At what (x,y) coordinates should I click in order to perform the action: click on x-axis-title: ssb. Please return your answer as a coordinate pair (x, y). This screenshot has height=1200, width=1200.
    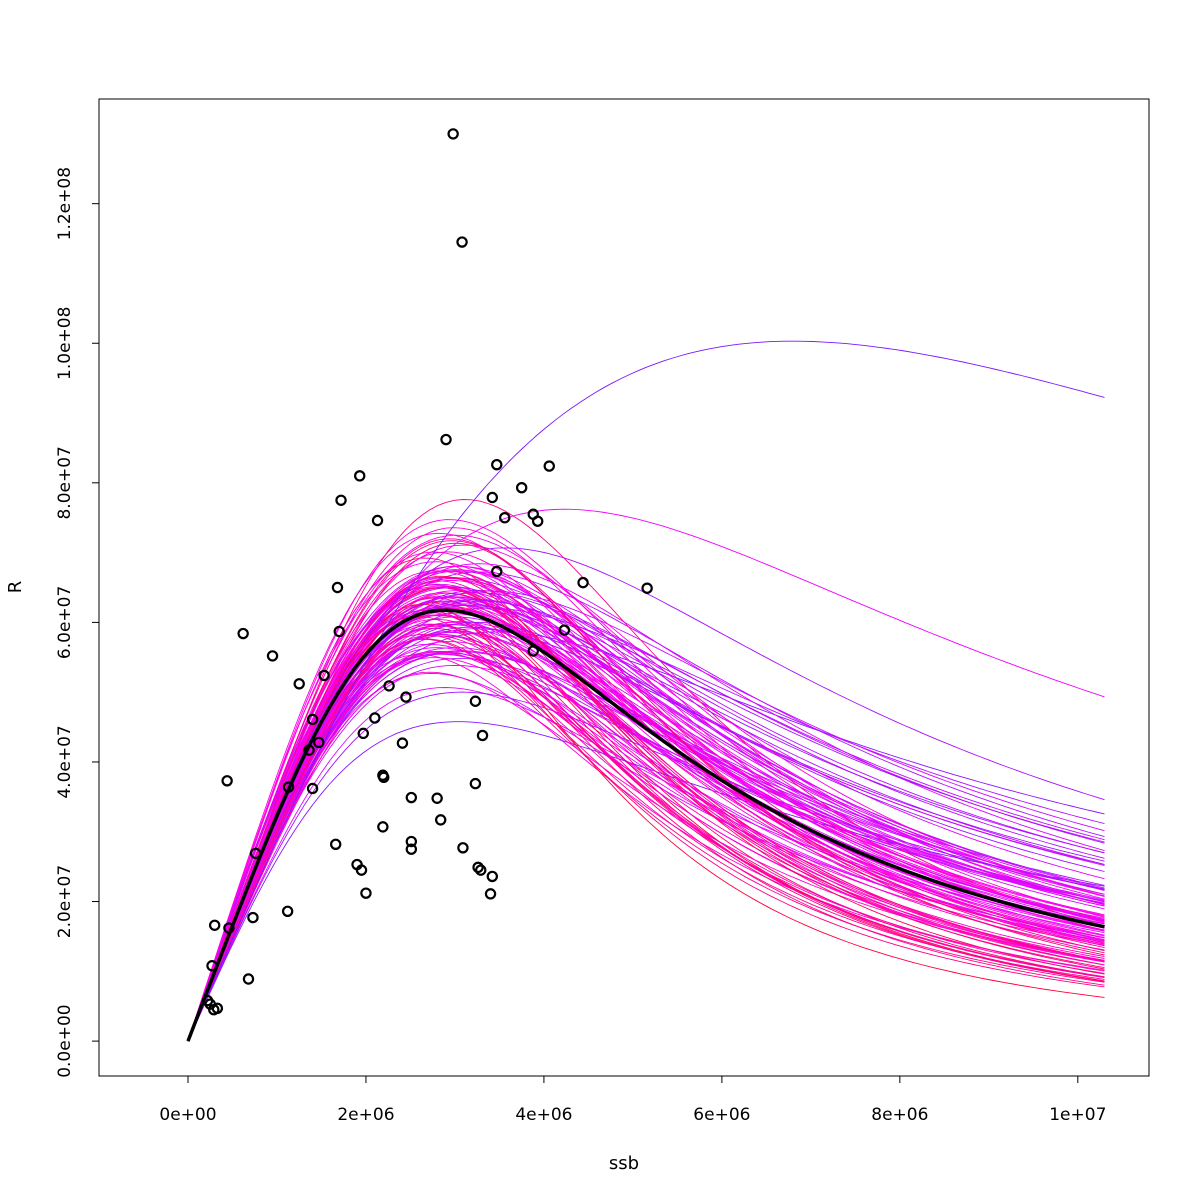
    Looking at the image, I should click on (624, 1163).